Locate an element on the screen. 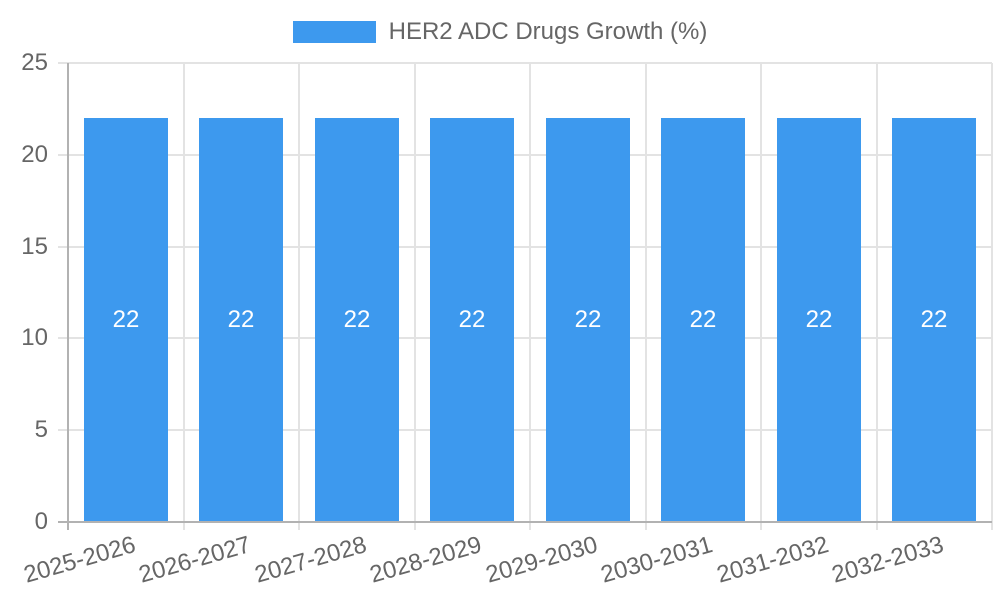  x-axis-tick-label: 2026-2027 is located at coordinates (195, 560).